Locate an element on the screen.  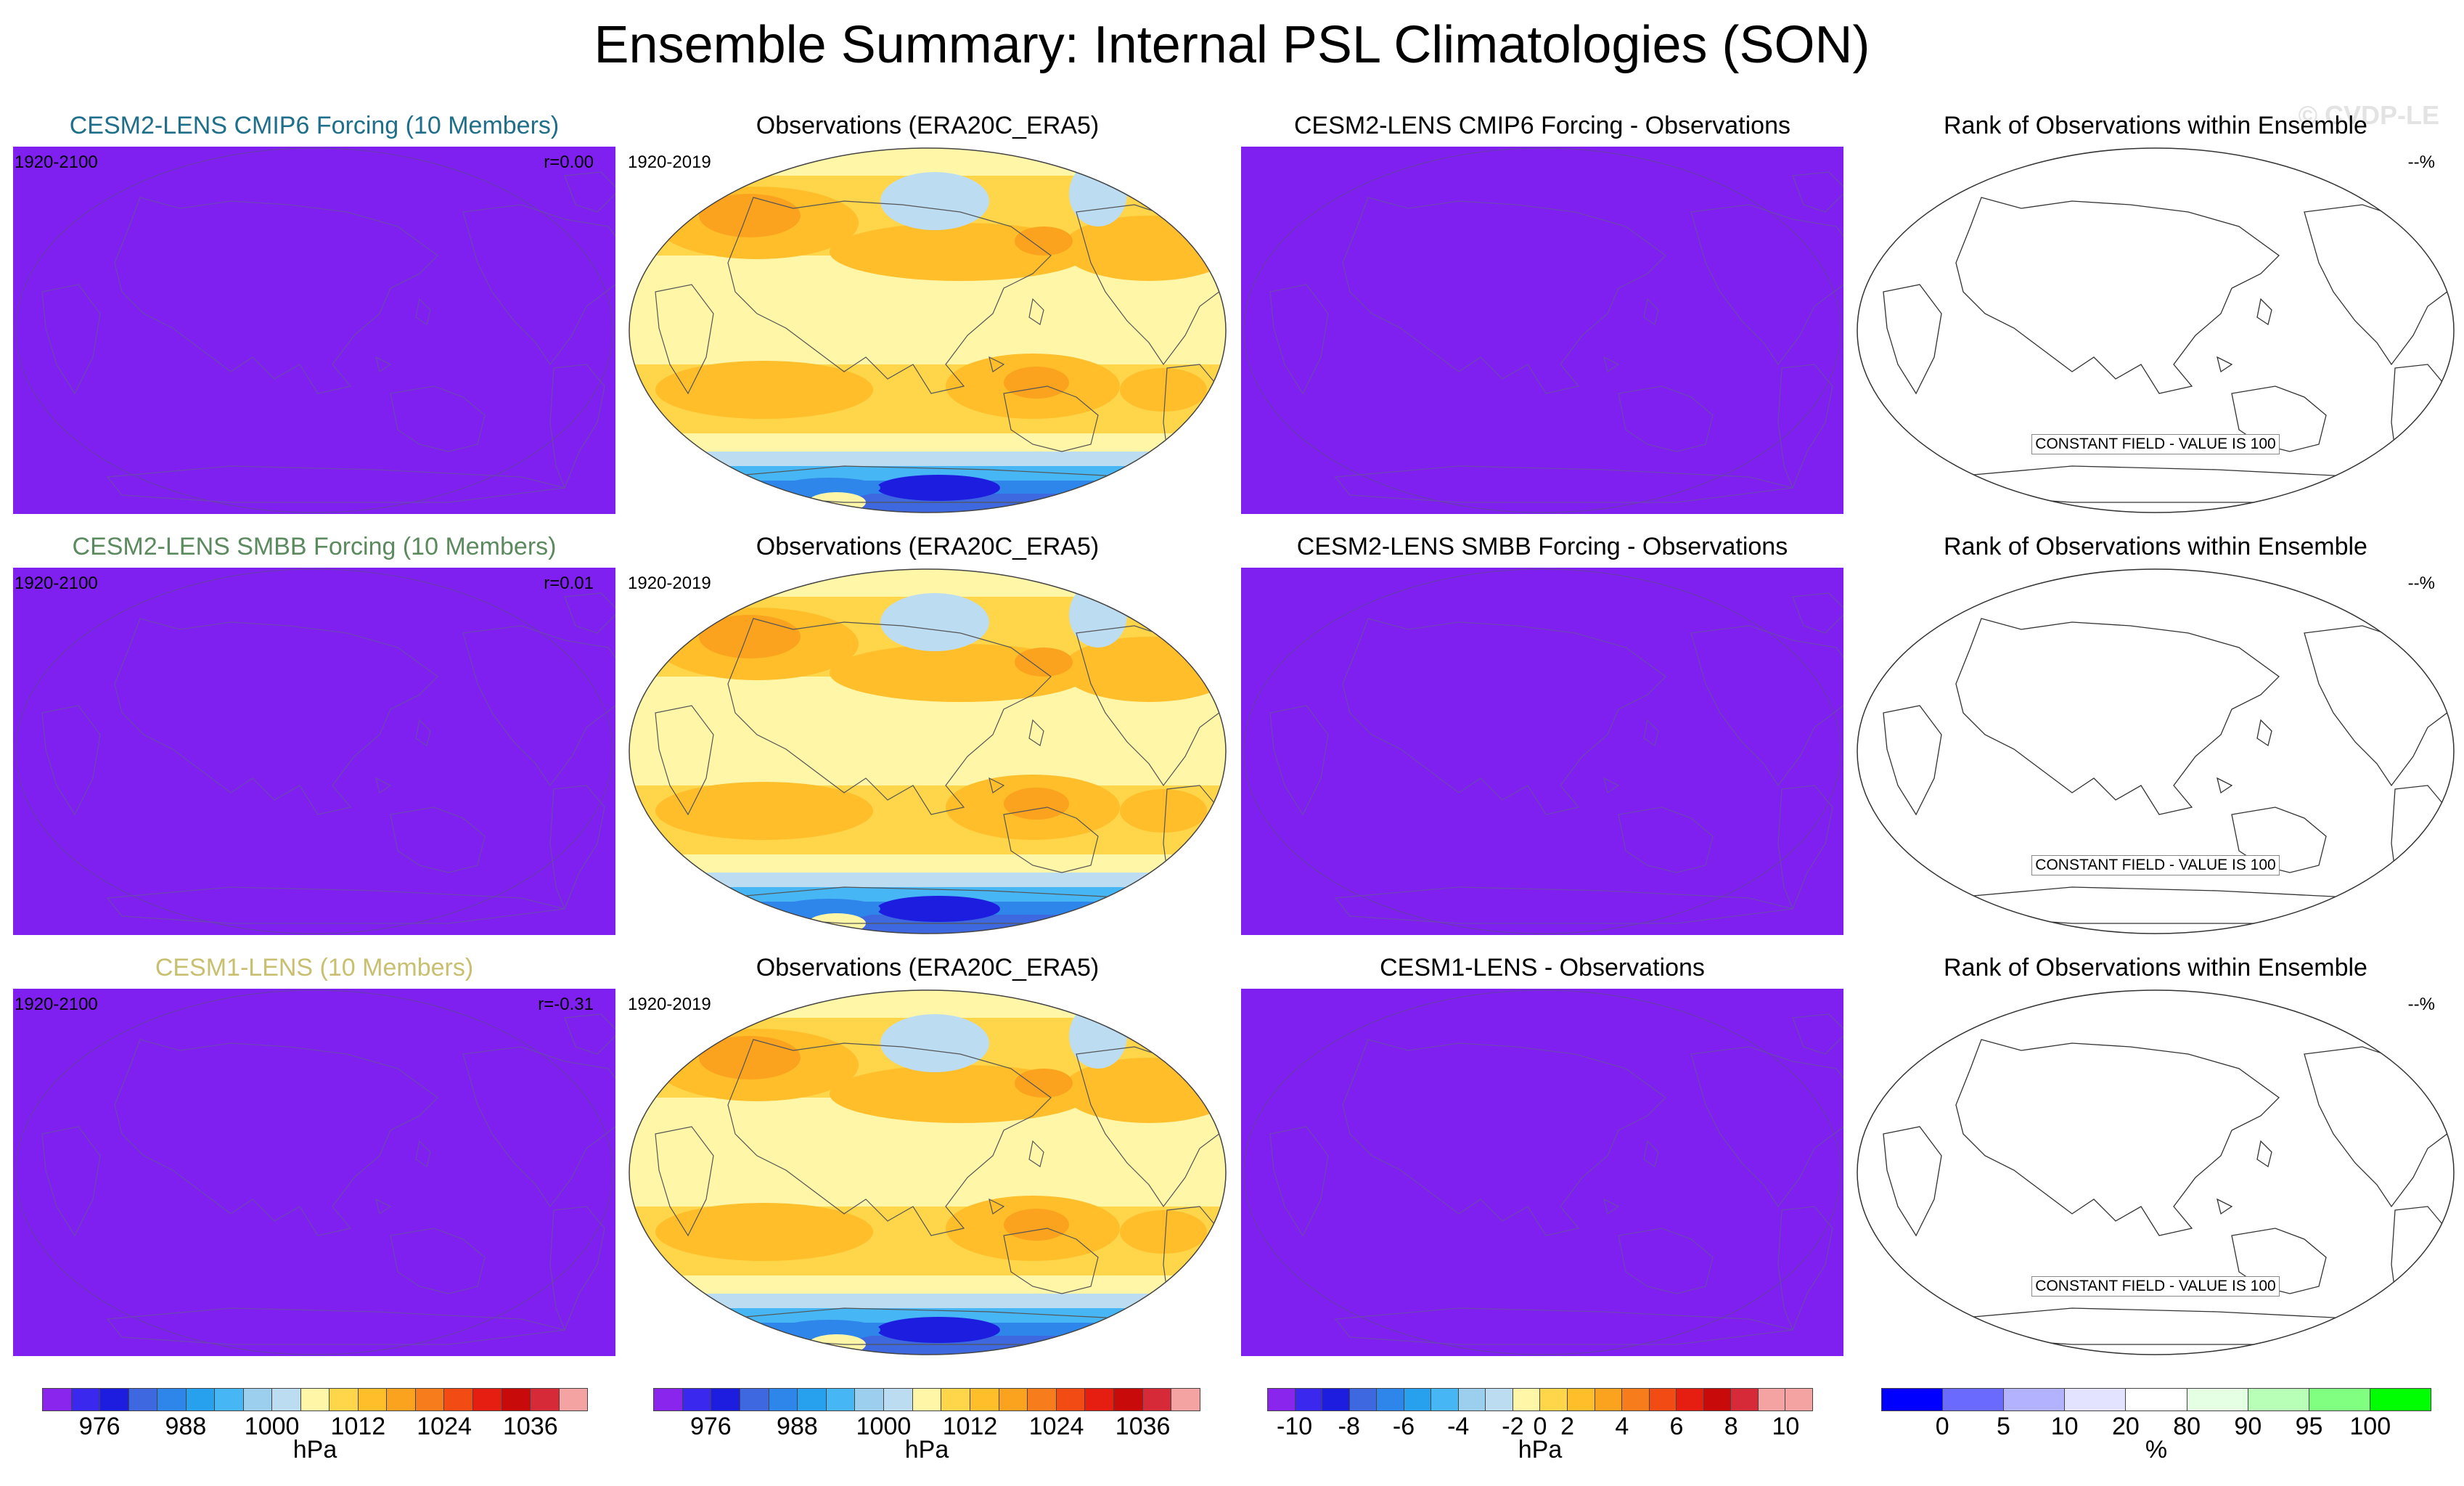
difference-panel: CESM2-LENS CMIP6 Forcing - Observations is located at coordinates (1542, 315).